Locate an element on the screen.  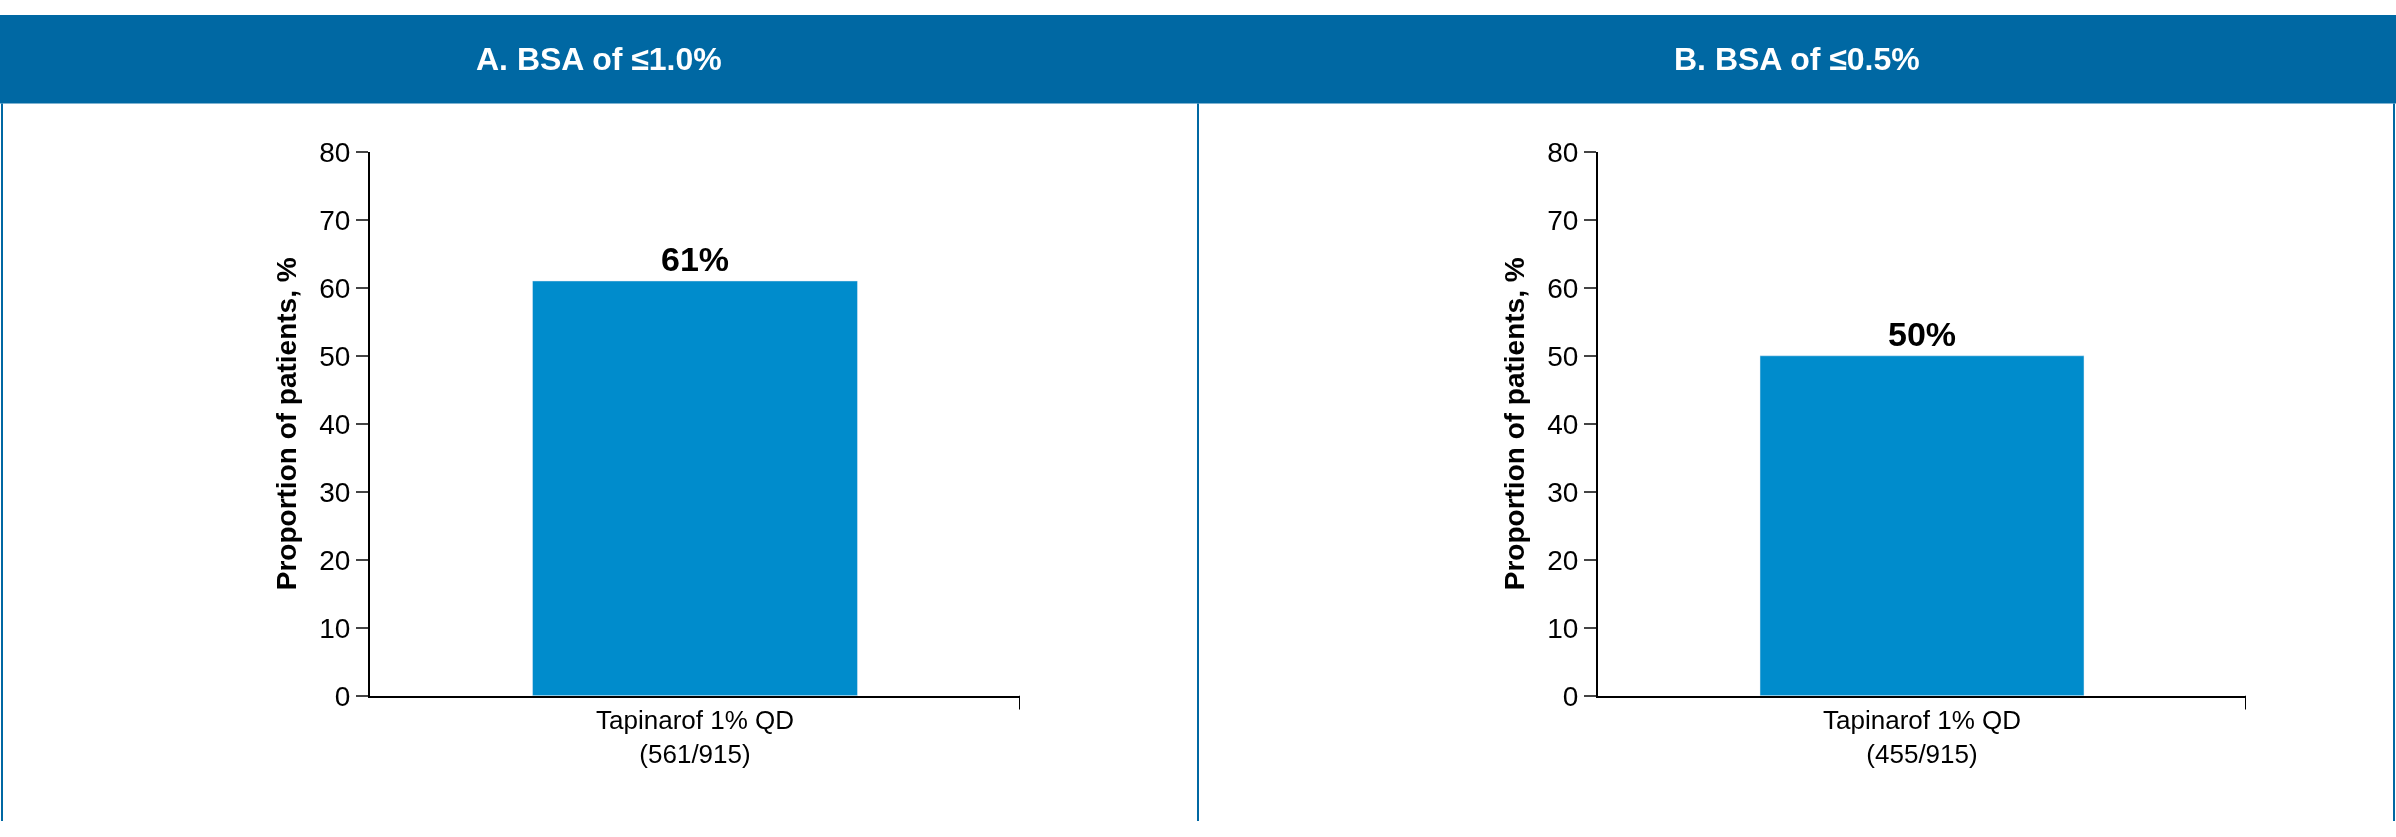
data-label: 50% is located at coordinates (1922, 333).